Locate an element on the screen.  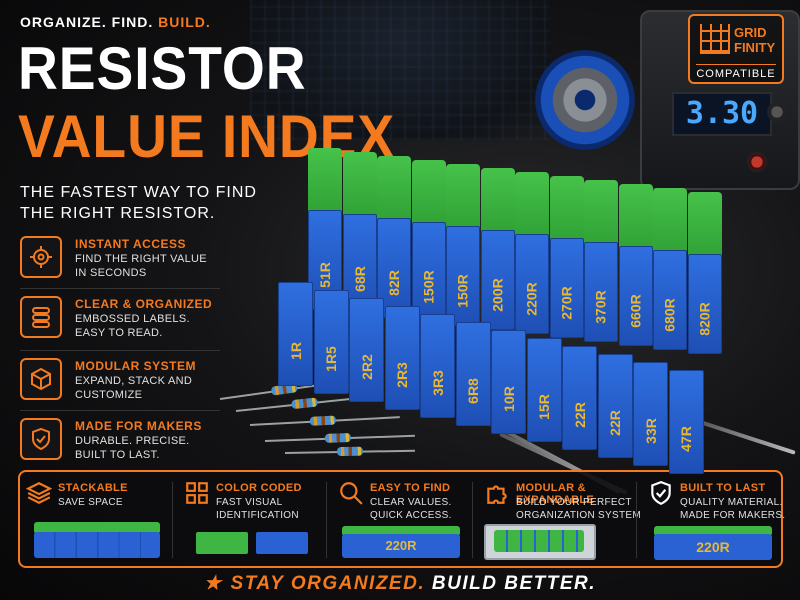
tagline-part1: ORGANIZE. FIND. is located at coordinates (87, 22).